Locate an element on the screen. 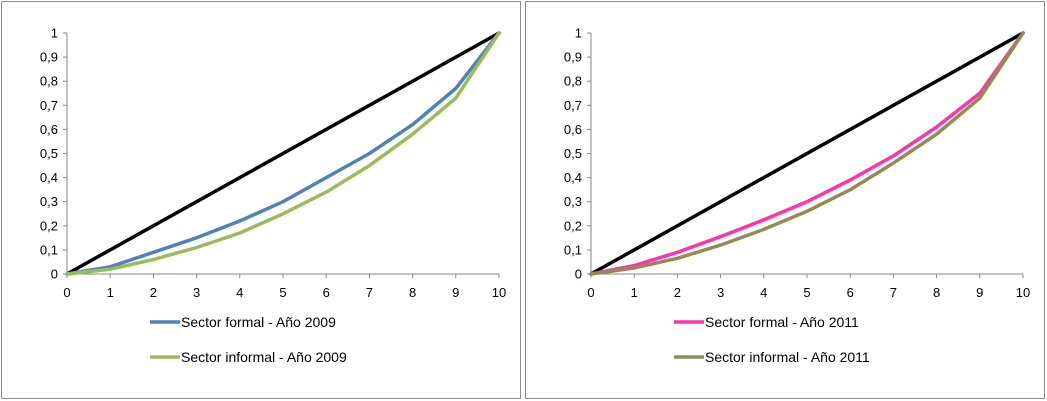 Image resolution: width=1047 pixels, height=401 pixels. legend-label: Sector informal - Año 2011 is located at coordinates (787, 357).